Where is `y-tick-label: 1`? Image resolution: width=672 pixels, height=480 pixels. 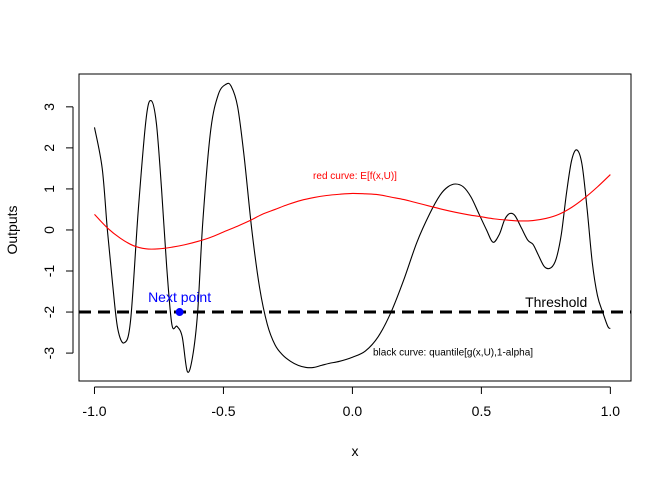 y-tick-label: 1 is located at coordinates (49, 189).